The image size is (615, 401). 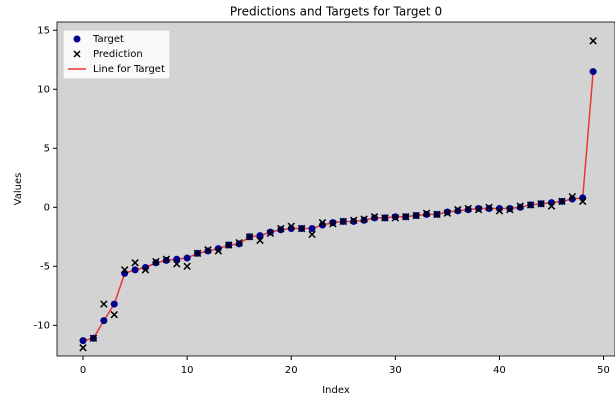 I want to click on x-tick-label: 40, so click(x=499, y=370).